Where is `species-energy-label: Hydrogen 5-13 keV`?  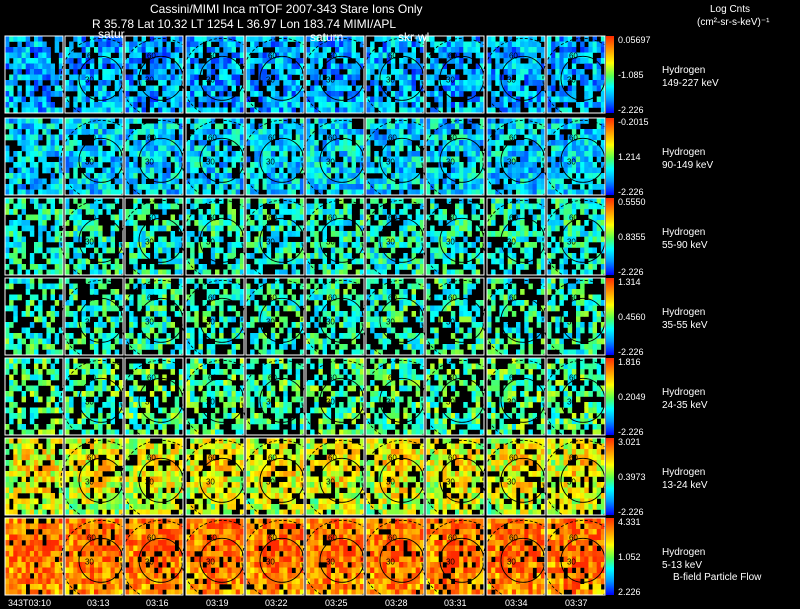
species-energy-label: Hydrogen 5-13 keV is located at coordinates (684, 559).